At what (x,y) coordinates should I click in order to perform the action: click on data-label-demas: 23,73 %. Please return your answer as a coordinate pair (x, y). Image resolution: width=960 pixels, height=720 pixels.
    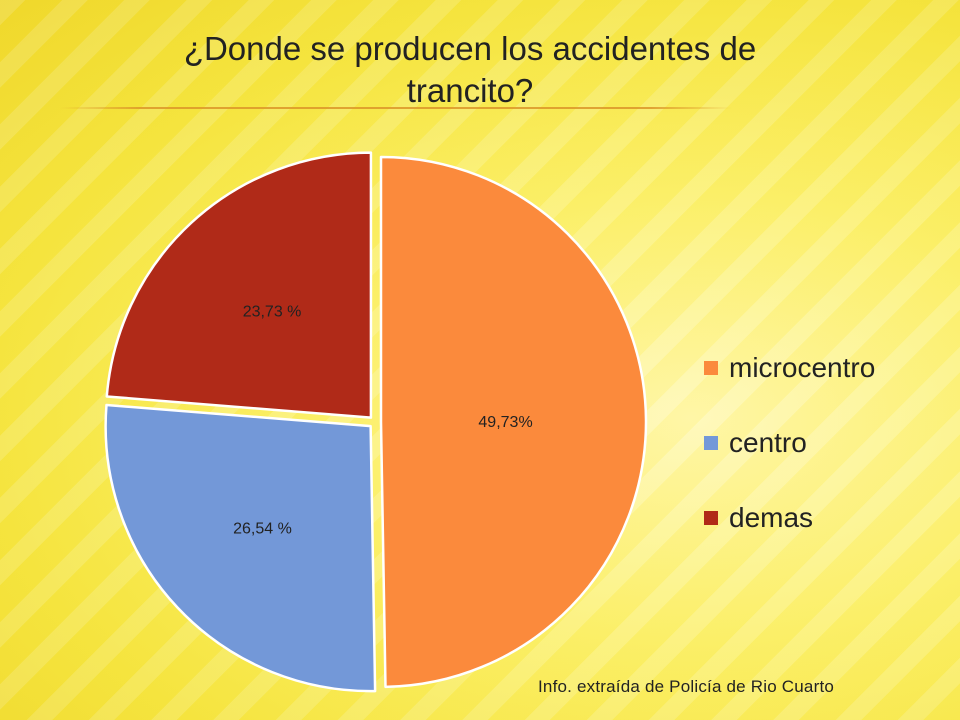
    Looking at the image, I should click on (272, 312).